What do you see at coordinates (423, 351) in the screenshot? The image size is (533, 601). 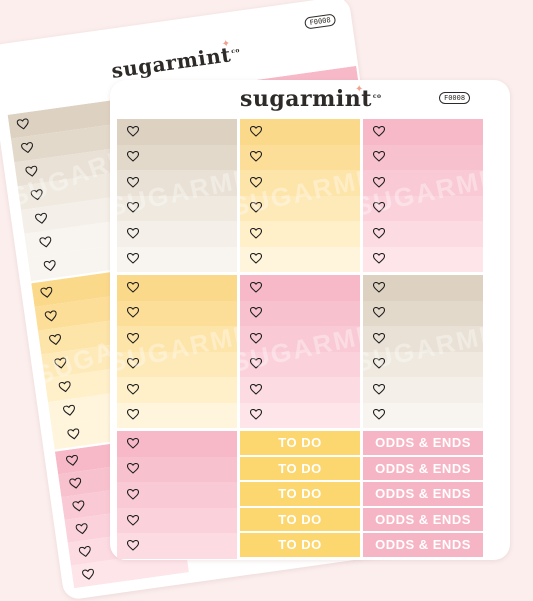 I see `front-beige-block-2: SUGARMINT` at bounding box center [423, 351].